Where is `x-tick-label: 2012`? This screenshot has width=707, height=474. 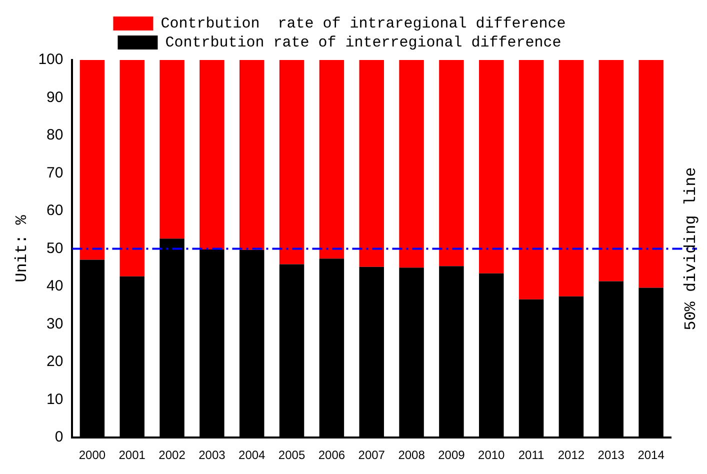 x-tick-label: 2012 is located at coordinates (571, 455).